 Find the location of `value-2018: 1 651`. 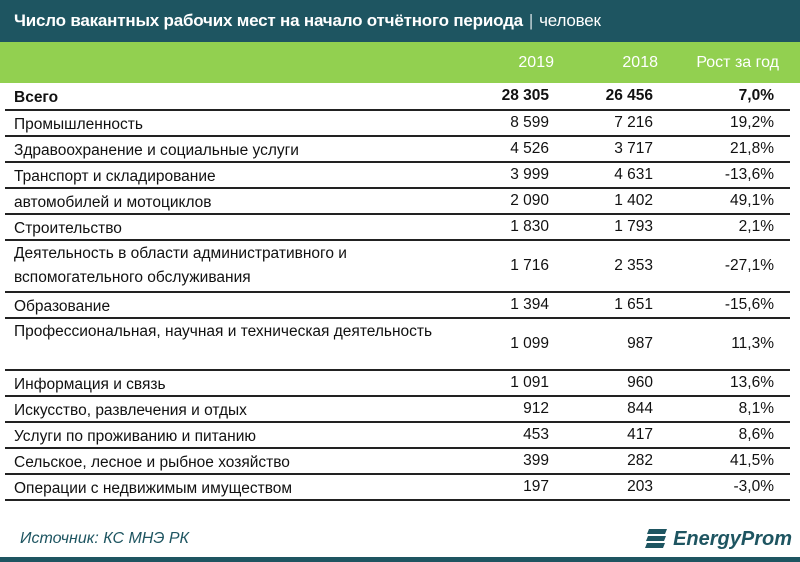

value-2018: 1 651 is located at coordinates (633, 304).